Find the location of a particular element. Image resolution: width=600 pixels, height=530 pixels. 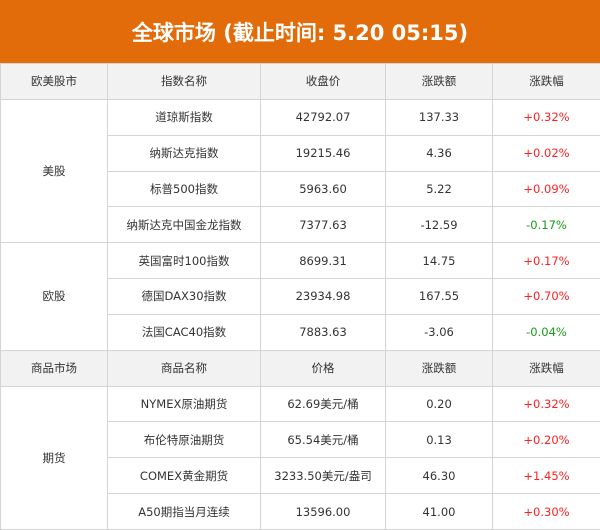

cell-name: 英国富时100指数 is located at coordinates (184, 261).